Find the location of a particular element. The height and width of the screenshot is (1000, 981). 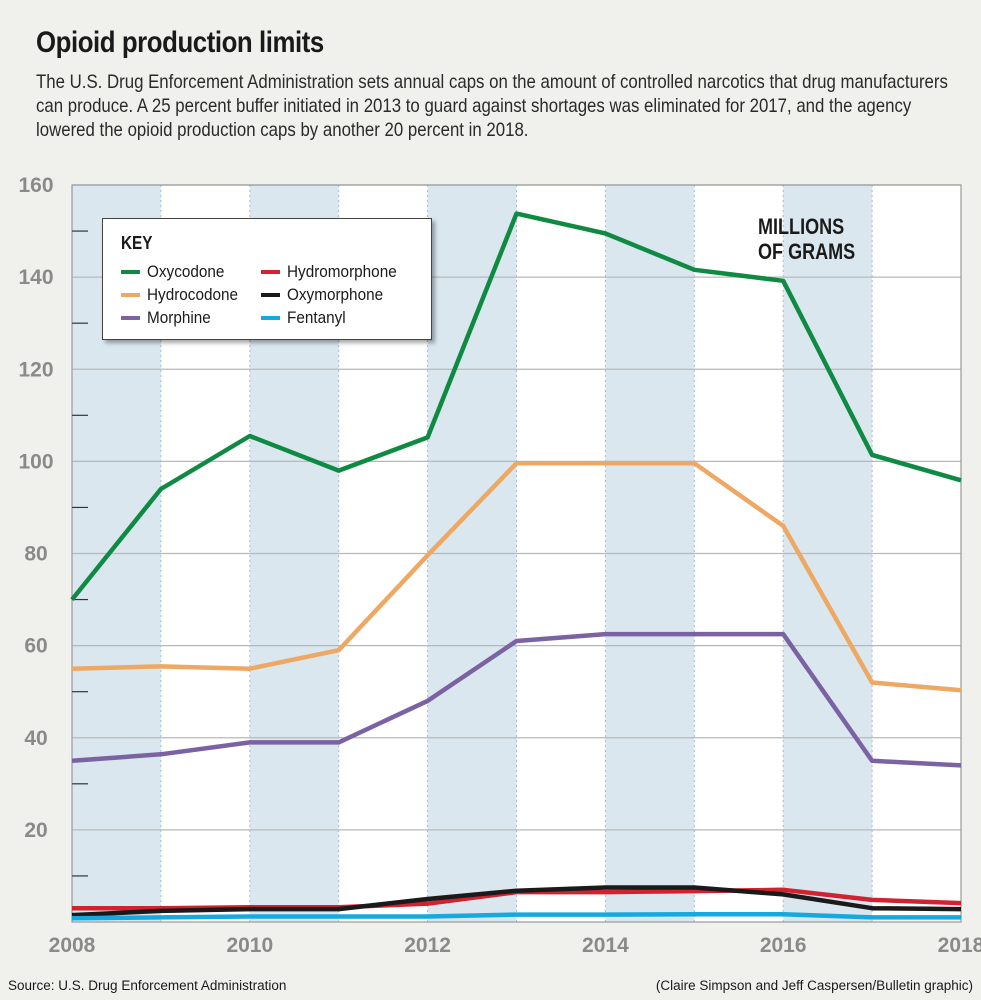

x-tick-label: 2014 is located at coordinates (605, 945).